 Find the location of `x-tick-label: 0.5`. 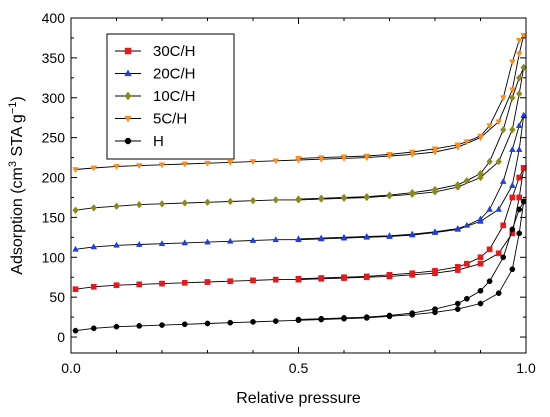

x-tick-label: 0.5 is located at coordinates (299, 368).